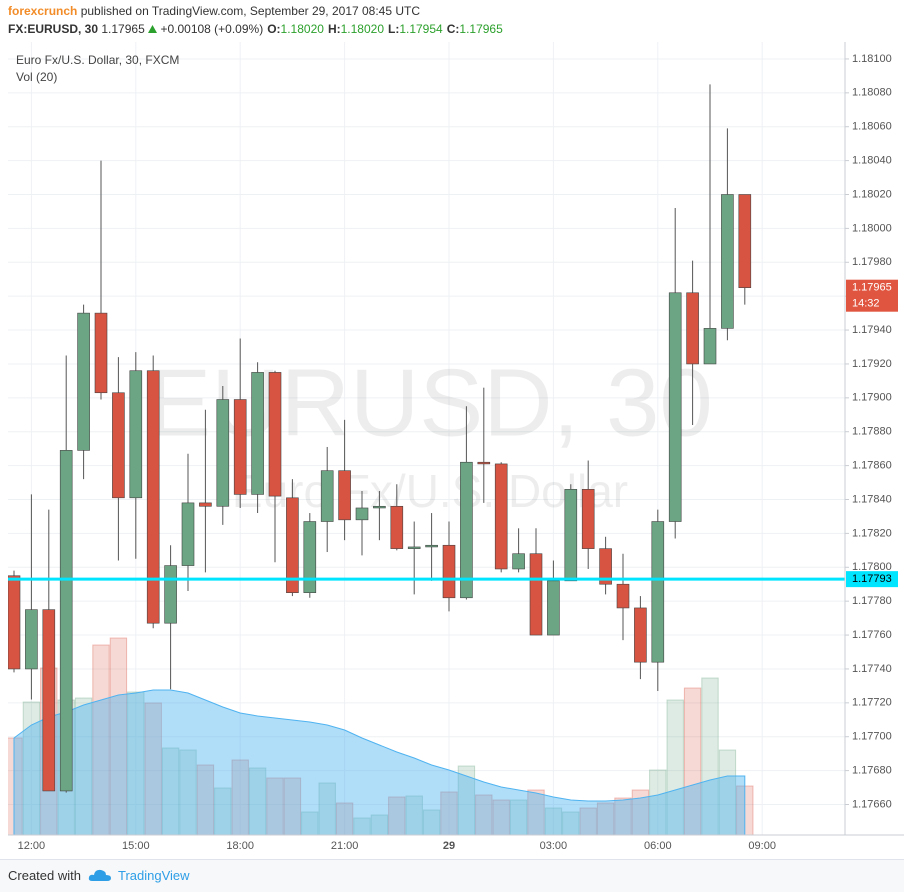 The image size is (904, 892). Describe the element at coordinates (658, 846) in the screenshot. I see `x-tick-label: 06:00` at that location.